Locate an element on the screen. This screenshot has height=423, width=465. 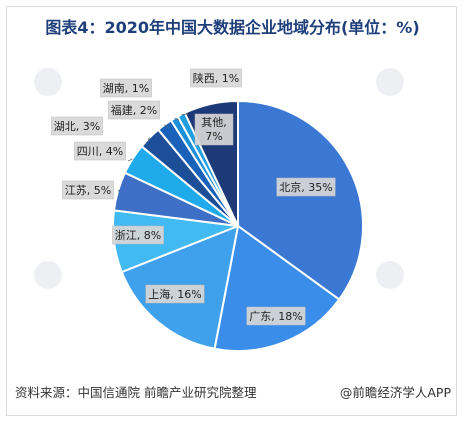
brand-credit: @前瞻经济学人APP is located at coordinates (395, 392).